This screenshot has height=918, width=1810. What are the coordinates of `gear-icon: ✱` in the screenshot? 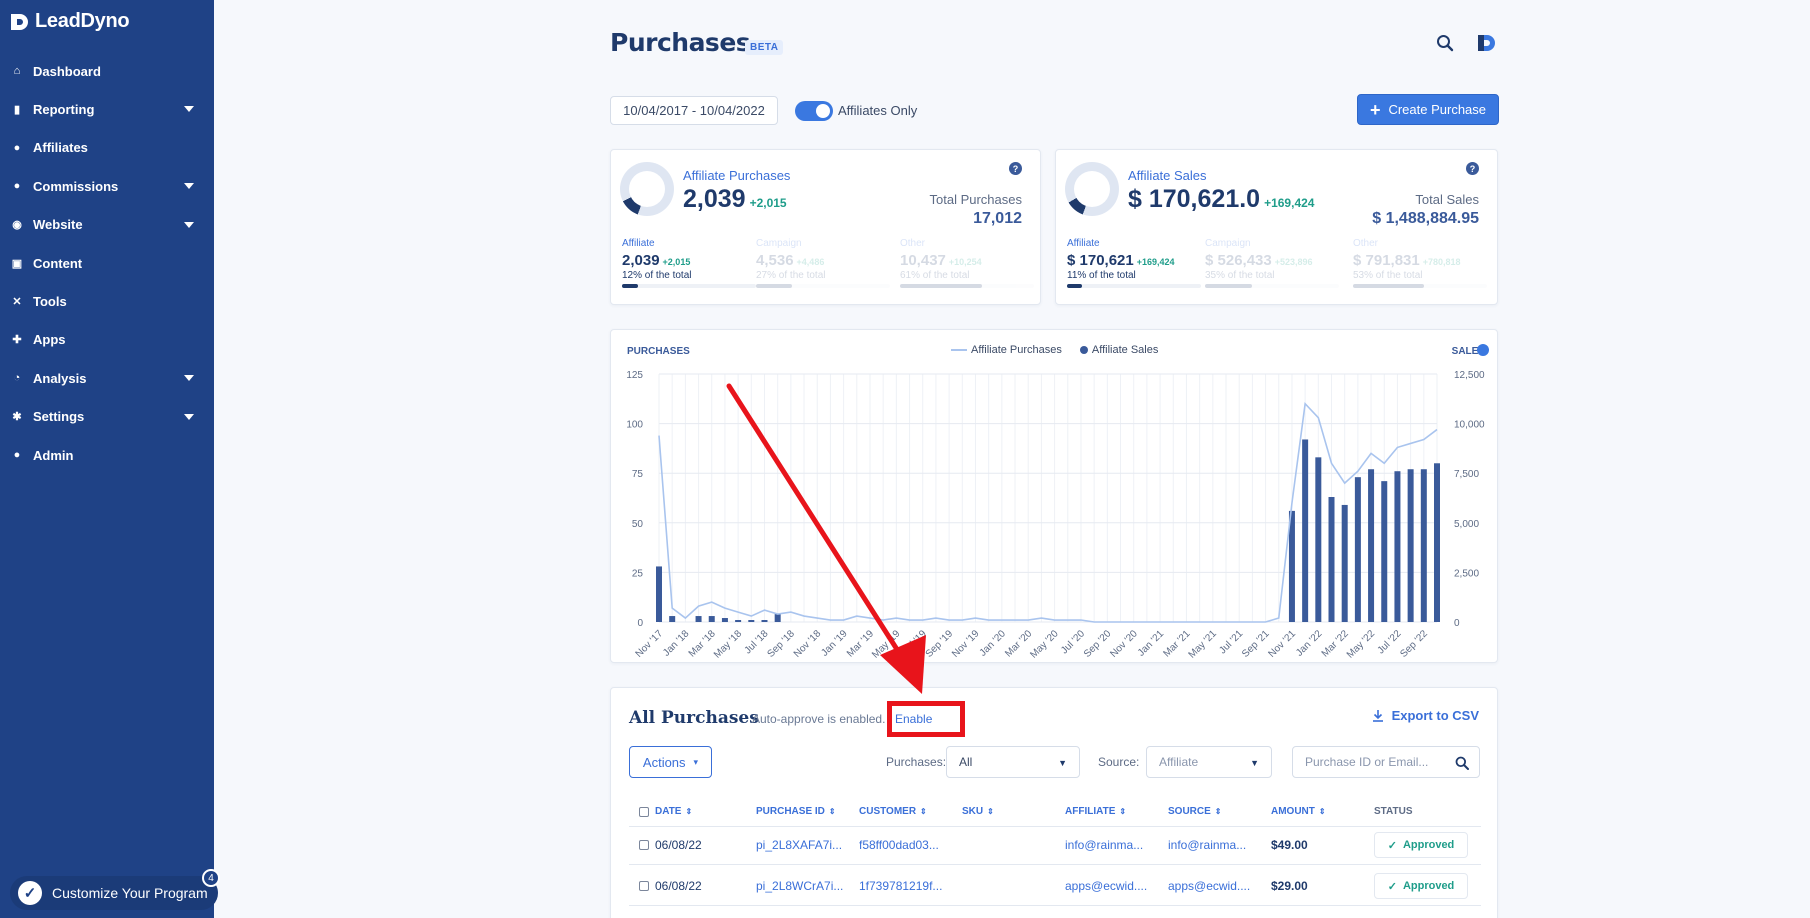 It's located at (17, 417).